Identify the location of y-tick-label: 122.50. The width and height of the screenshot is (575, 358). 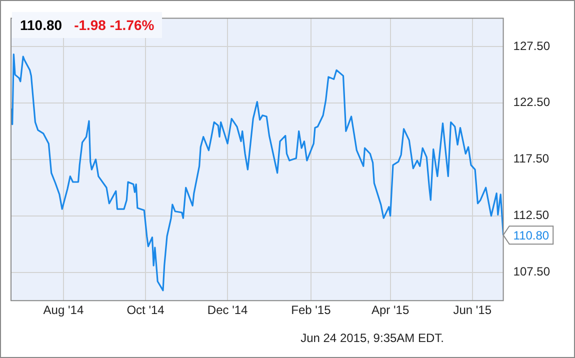
(531, 102).